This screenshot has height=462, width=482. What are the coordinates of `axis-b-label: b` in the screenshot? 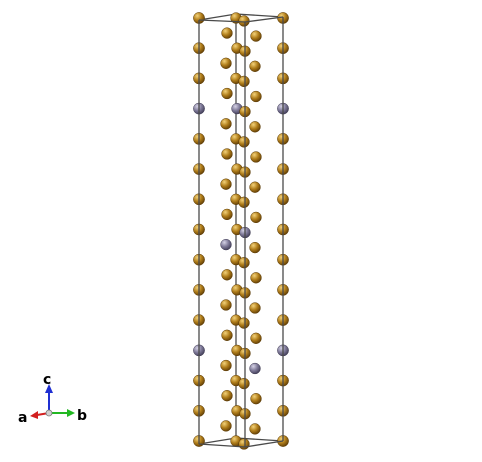 It's located at (82, 416).